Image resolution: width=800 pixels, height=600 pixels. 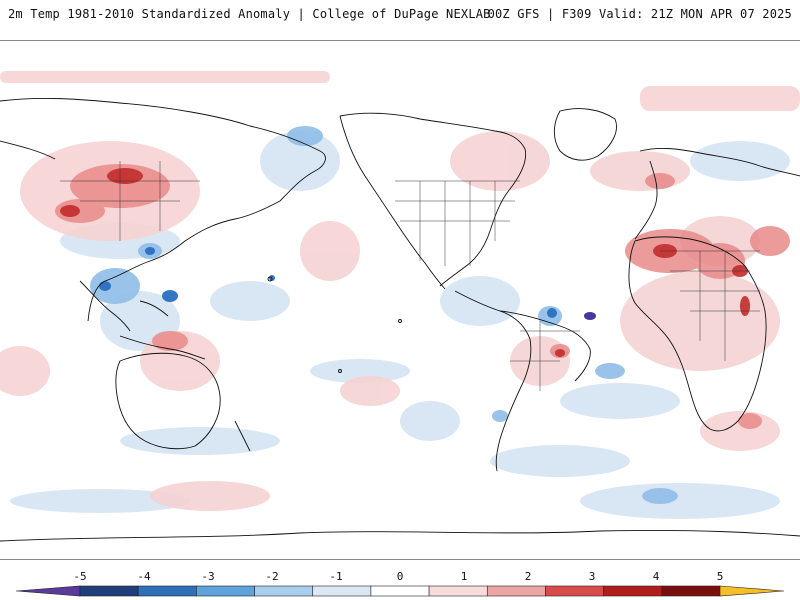 What do you see at coordinates (720, 576) in the screenshot?
I see `colorbar-tick-label: 5` at bounding box center [720, 576].